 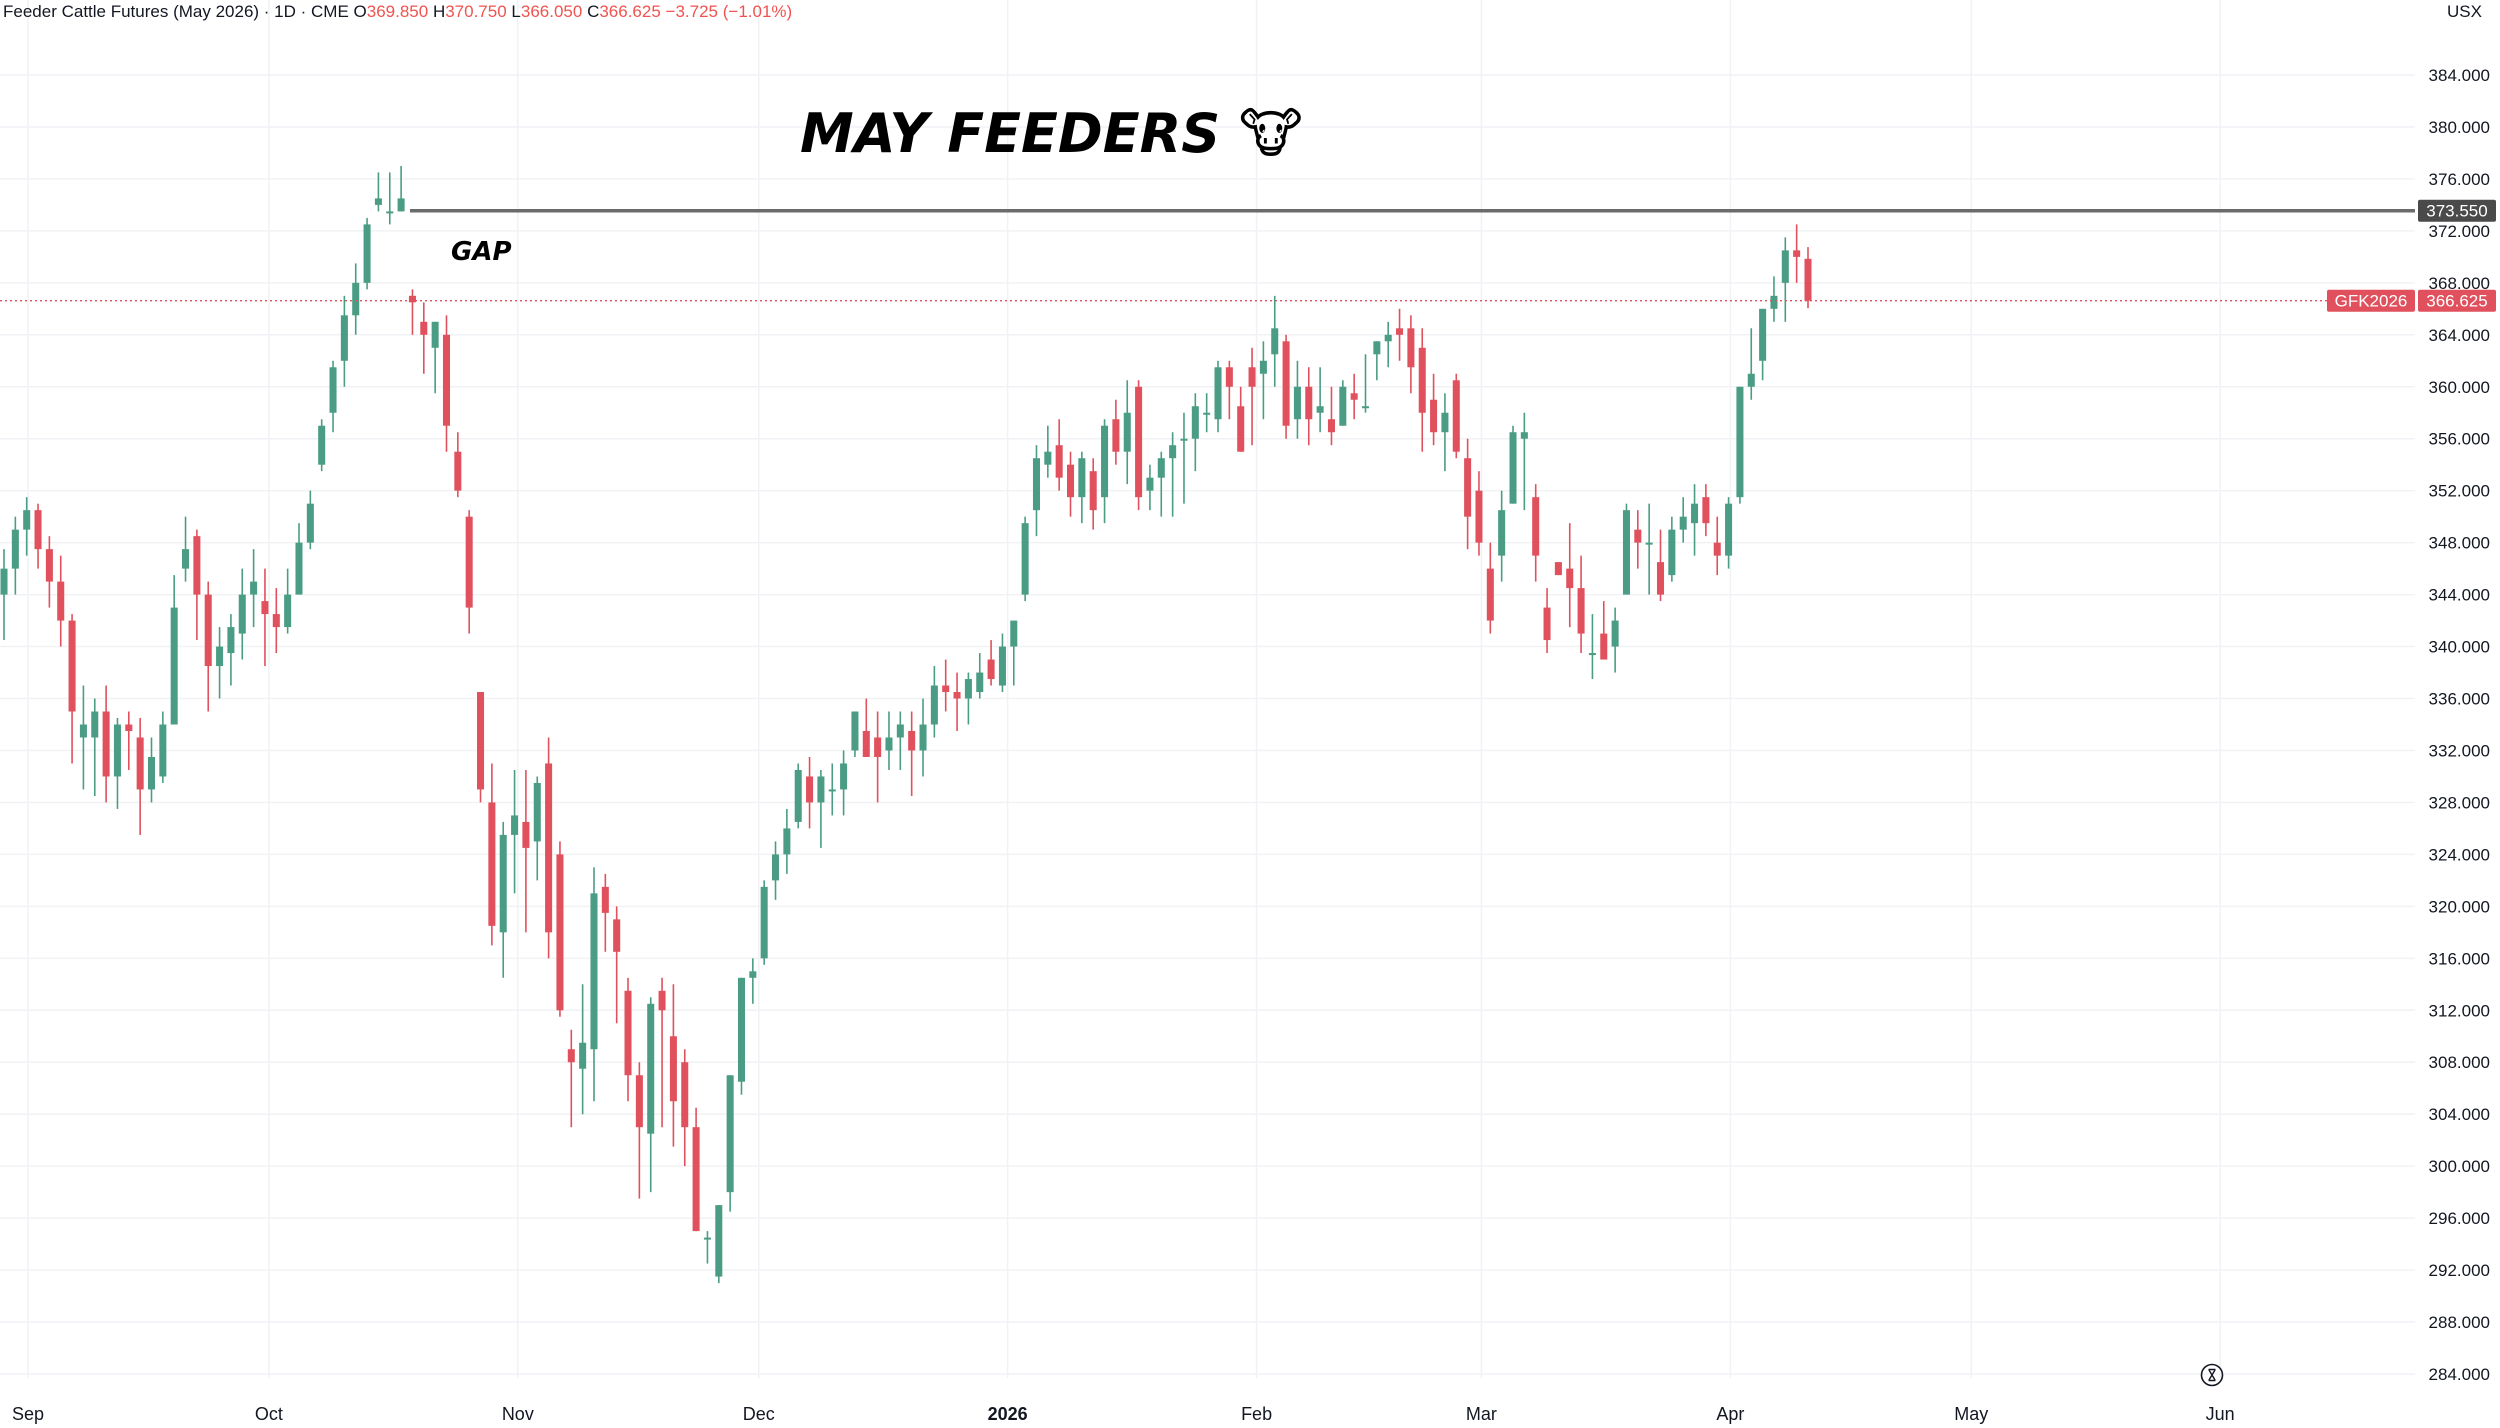 I want to click on y-tick-label: 340.000, so click(x=2459, y=647).